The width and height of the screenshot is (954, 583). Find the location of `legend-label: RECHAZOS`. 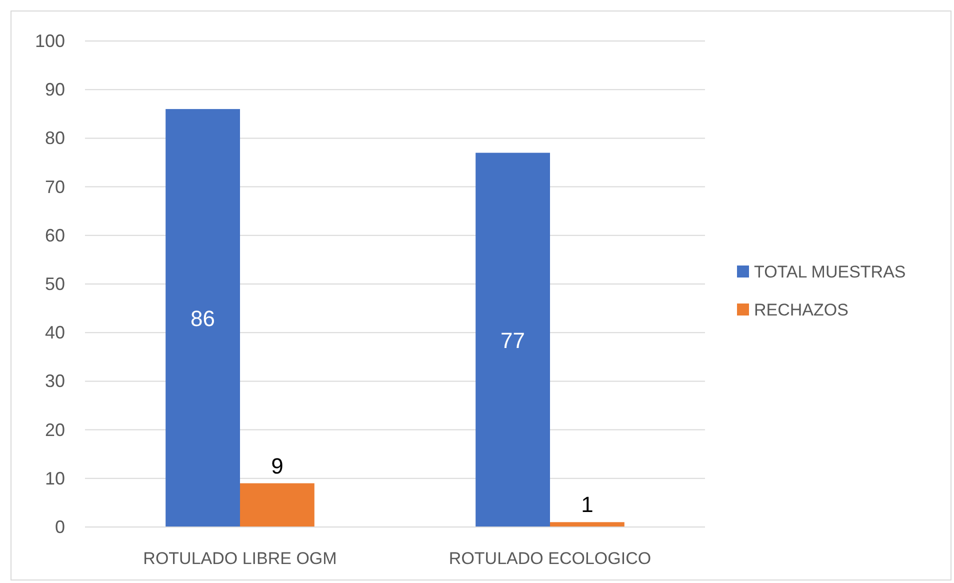

legend-label: RECHAZOS is located at coordinates (801, 310).